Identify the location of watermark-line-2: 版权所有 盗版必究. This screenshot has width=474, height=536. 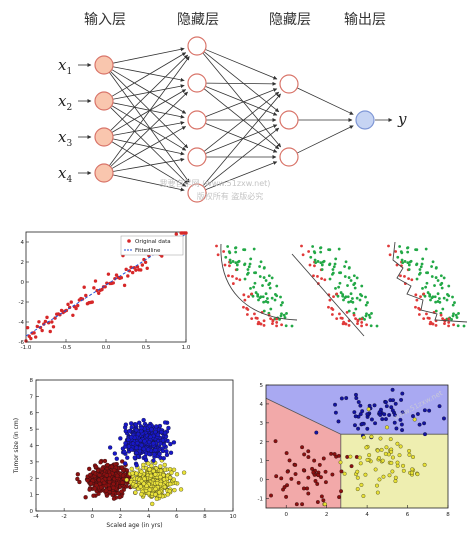
(230, 196).